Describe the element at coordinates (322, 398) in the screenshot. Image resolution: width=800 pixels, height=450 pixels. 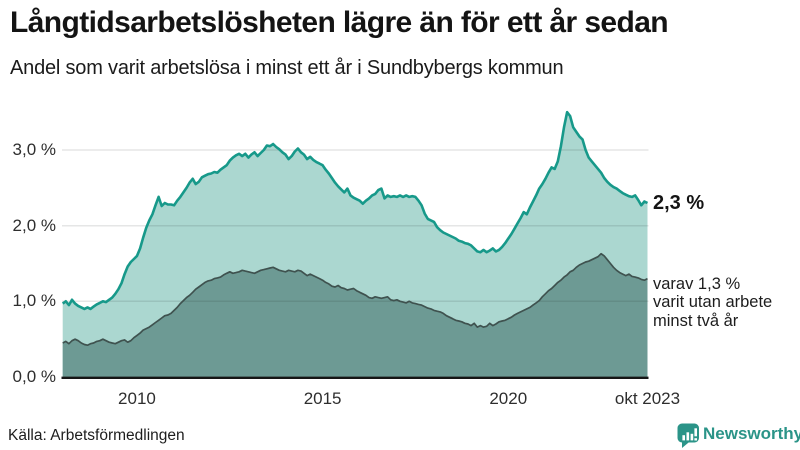
I see `x-tick-2015: 2015` at that location.